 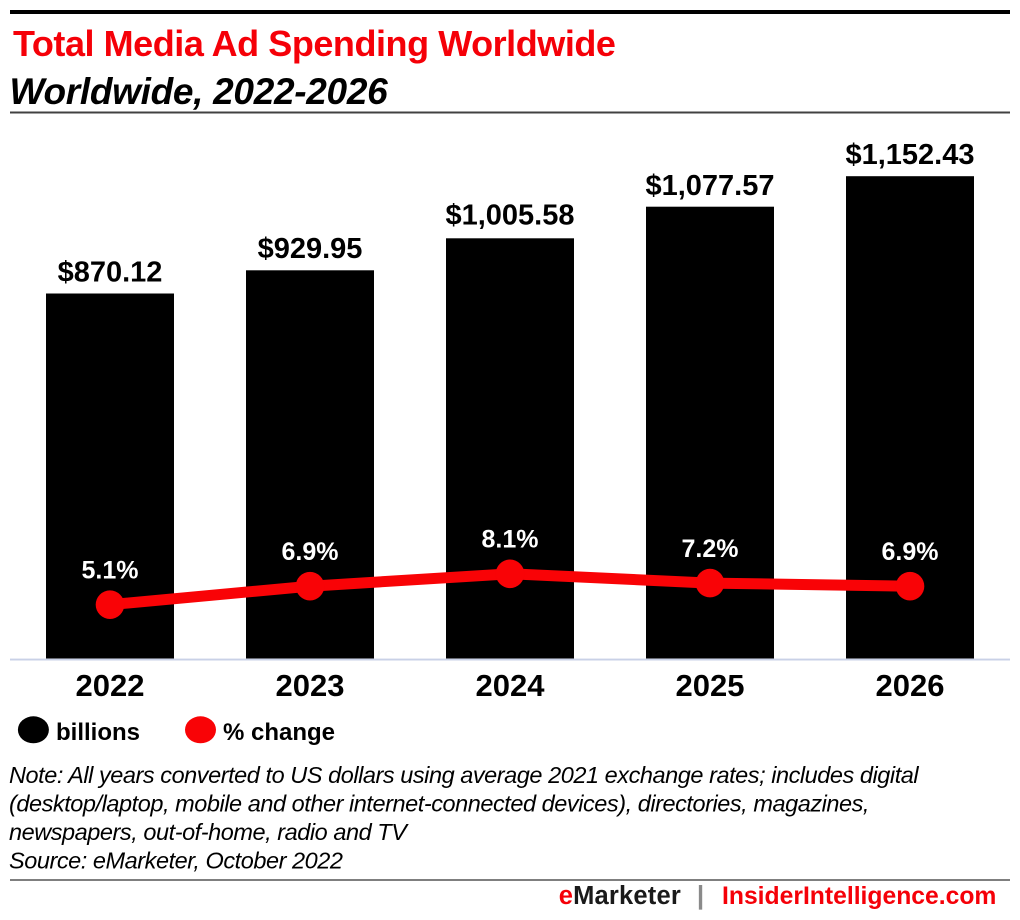 What do you see at coordinates (209, 832) in the screenshot?
I see `svg-text:newspapers, out-of-home, radio: newspapers, out-of-home, radio and TV` at bounding box center [209, 832].